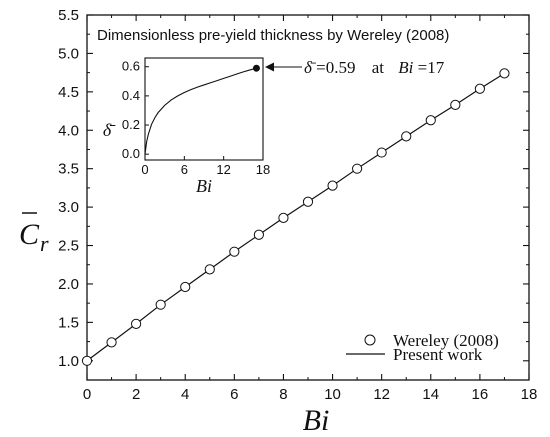 The width and height of the screenshot is (550, 437). Describe the element at coordinates (223, 169) in the screenshot. I see `inset-x-tick-label: 12` at that location.